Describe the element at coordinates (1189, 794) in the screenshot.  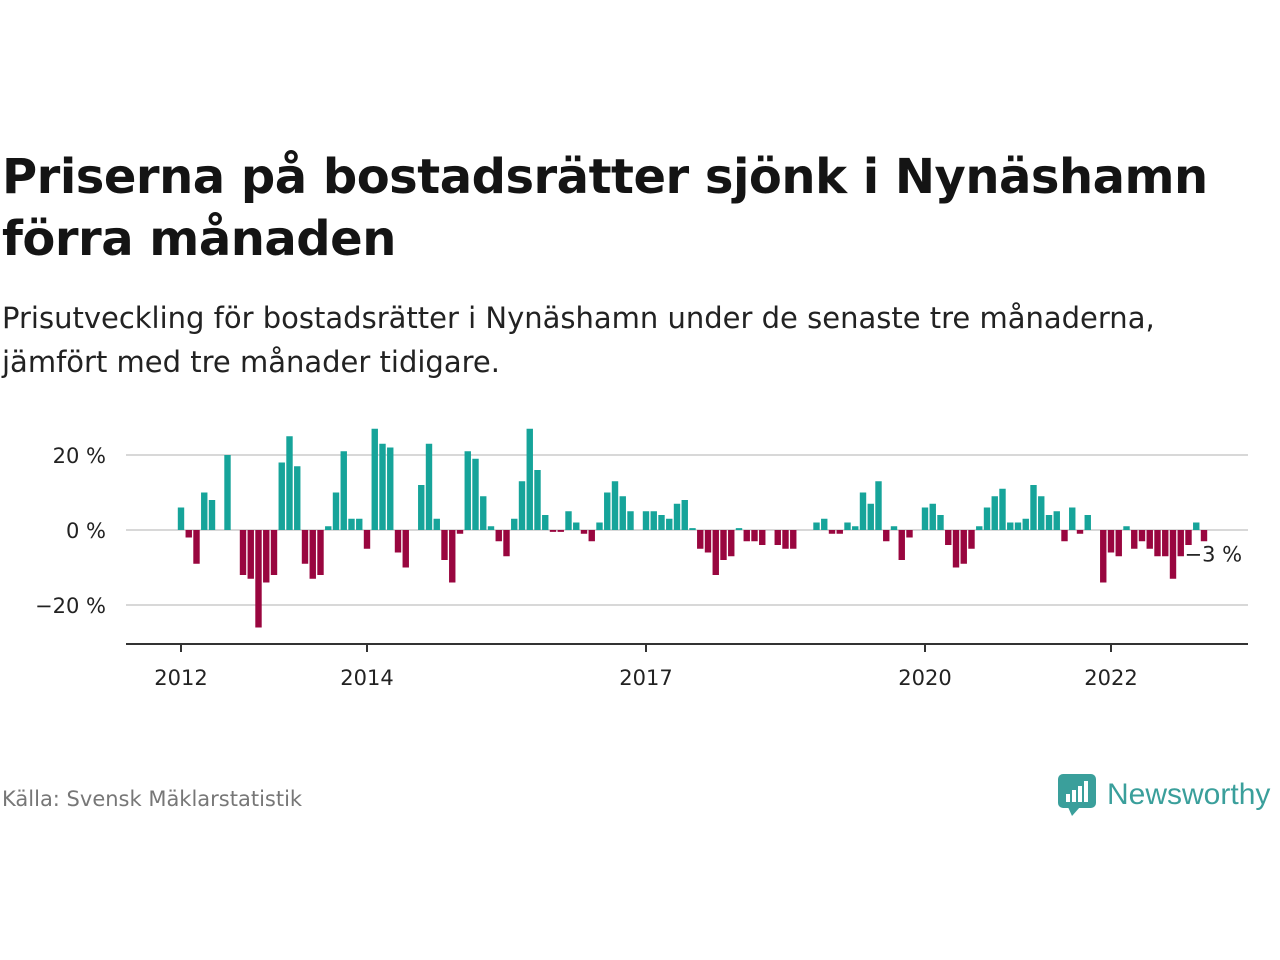
I see `brand-name: Newsworthy` at that location.